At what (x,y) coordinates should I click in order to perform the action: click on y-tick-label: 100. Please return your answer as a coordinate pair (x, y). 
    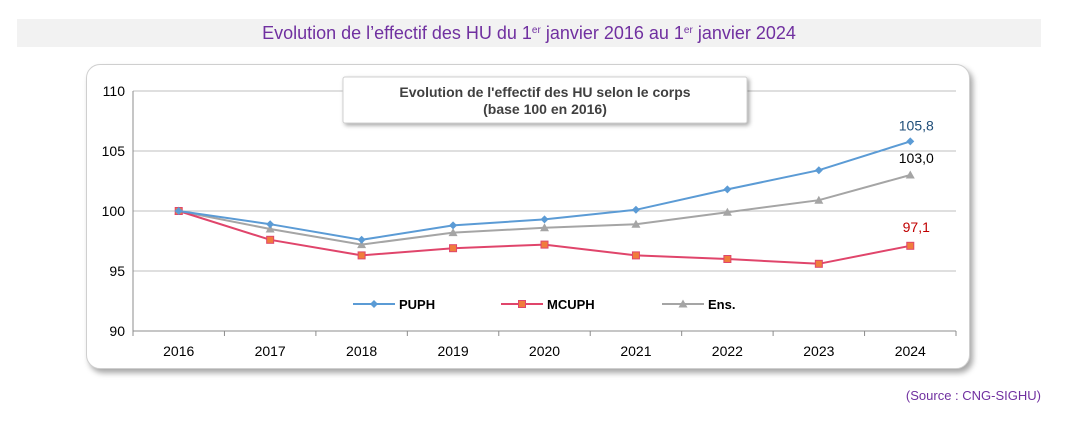
    Looking at the image, I should click on (114, 211).